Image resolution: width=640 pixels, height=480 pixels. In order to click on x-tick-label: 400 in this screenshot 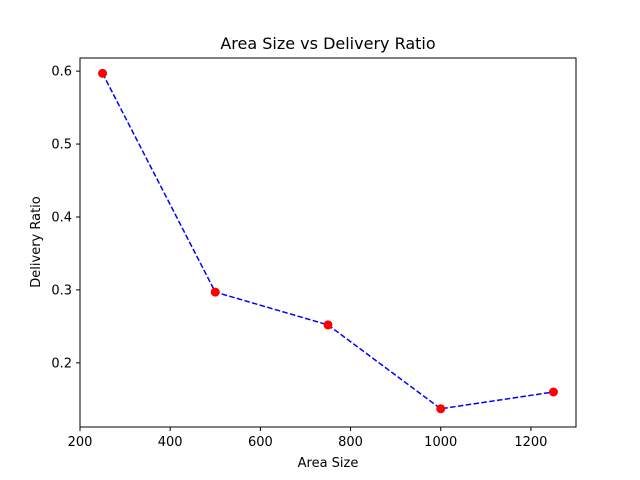, I will do `click(170, 442)`.